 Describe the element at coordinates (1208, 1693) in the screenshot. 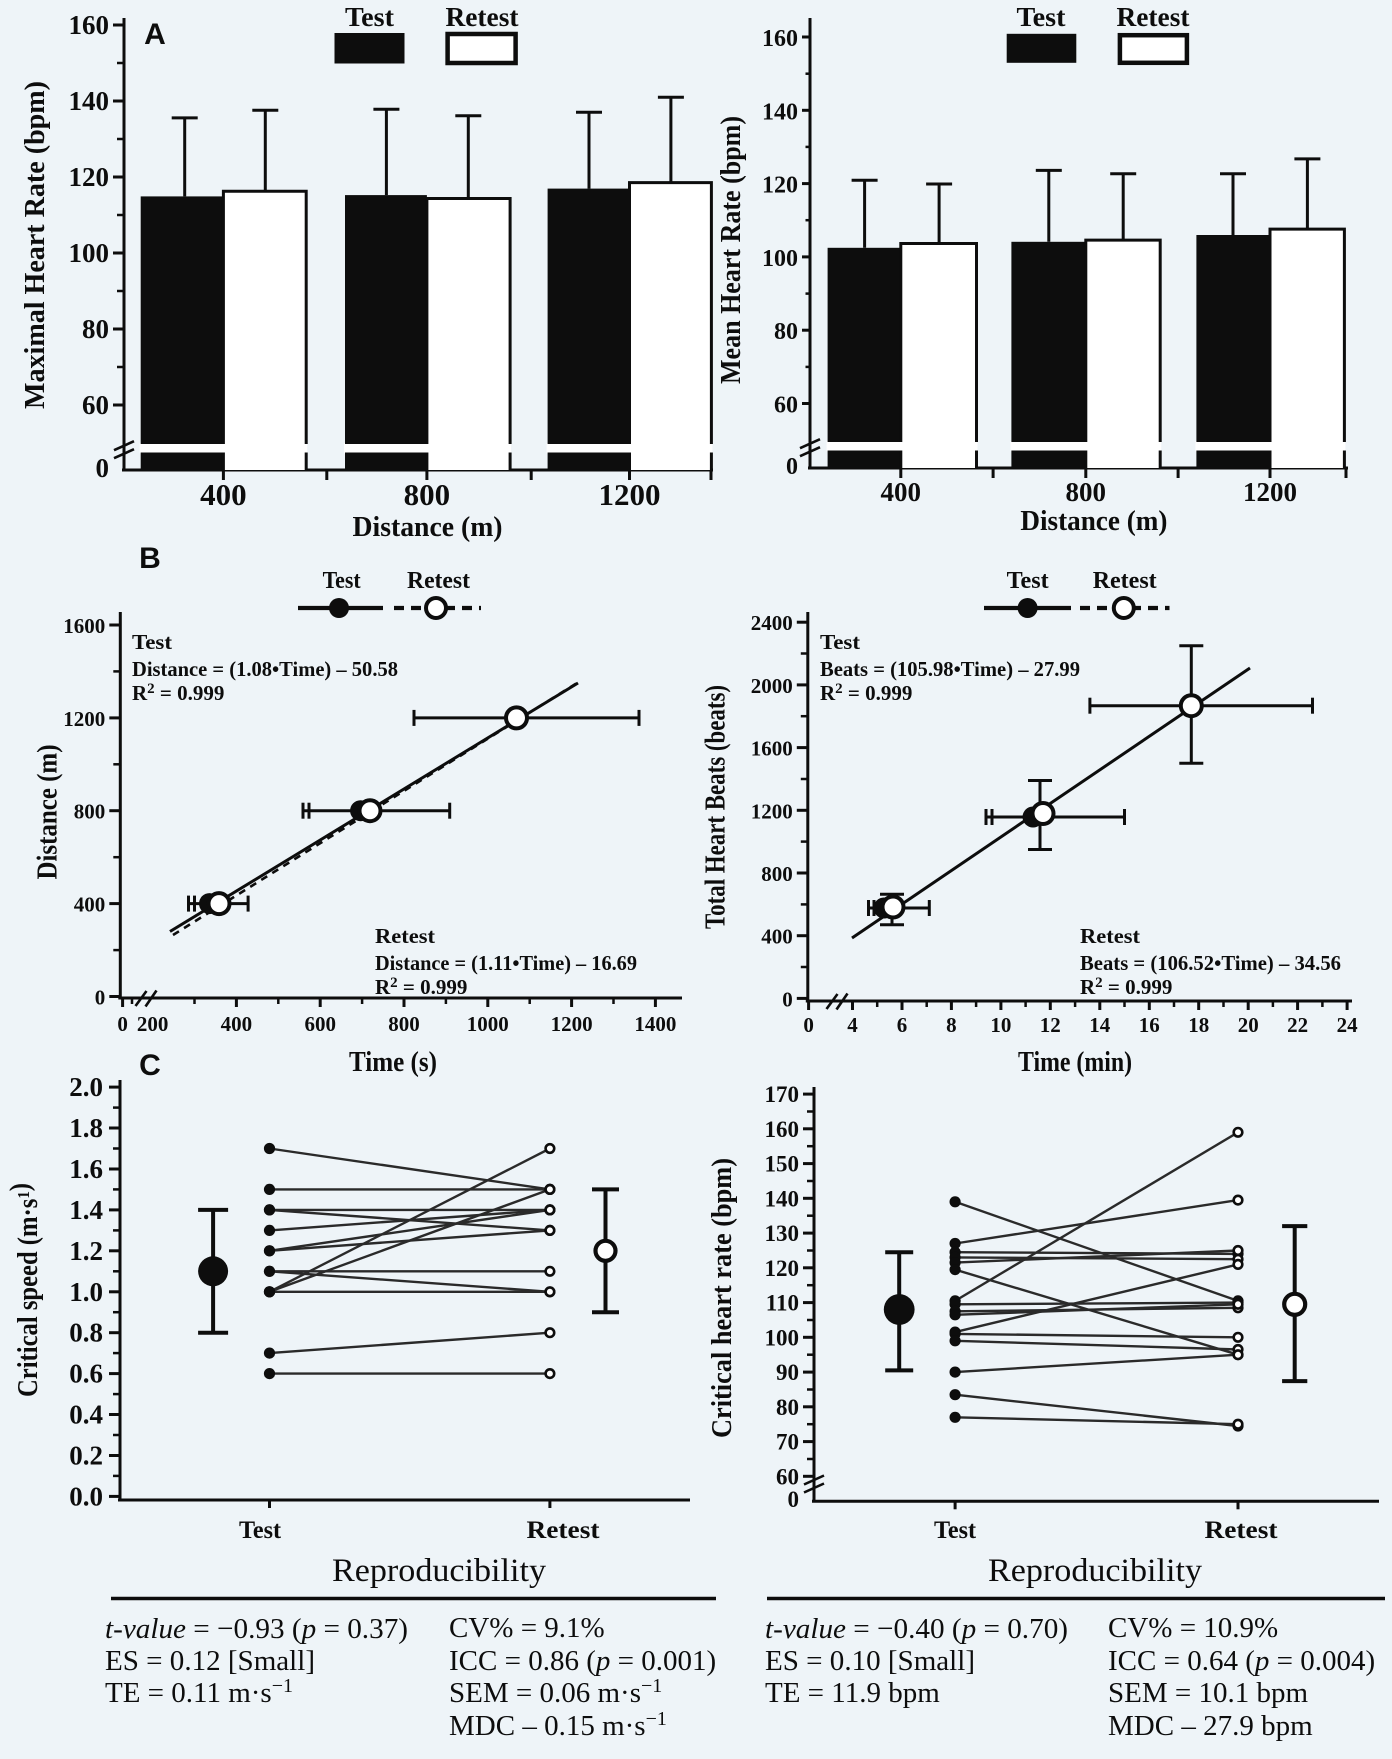

I see `svg-text: SEM = 10.1 bpm` at that location.